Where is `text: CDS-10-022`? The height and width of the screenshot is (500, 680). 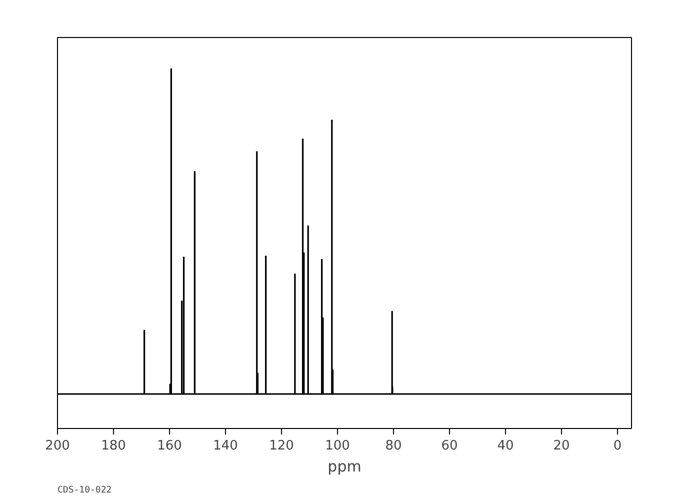 text: CDS-10-022 is located at coordinates (85, 491).